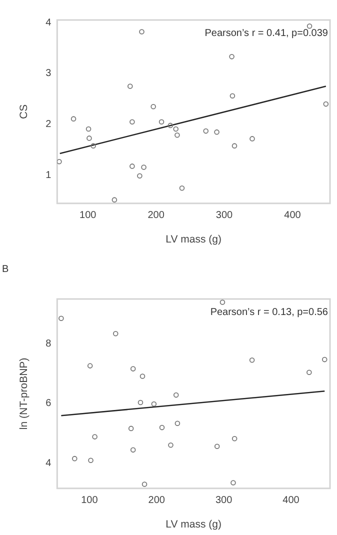 This screenshot has width=337, height=535. Describe the element at coordinates (49, 176) in the screenshot. I see `y-tick-label: 1` at that location.